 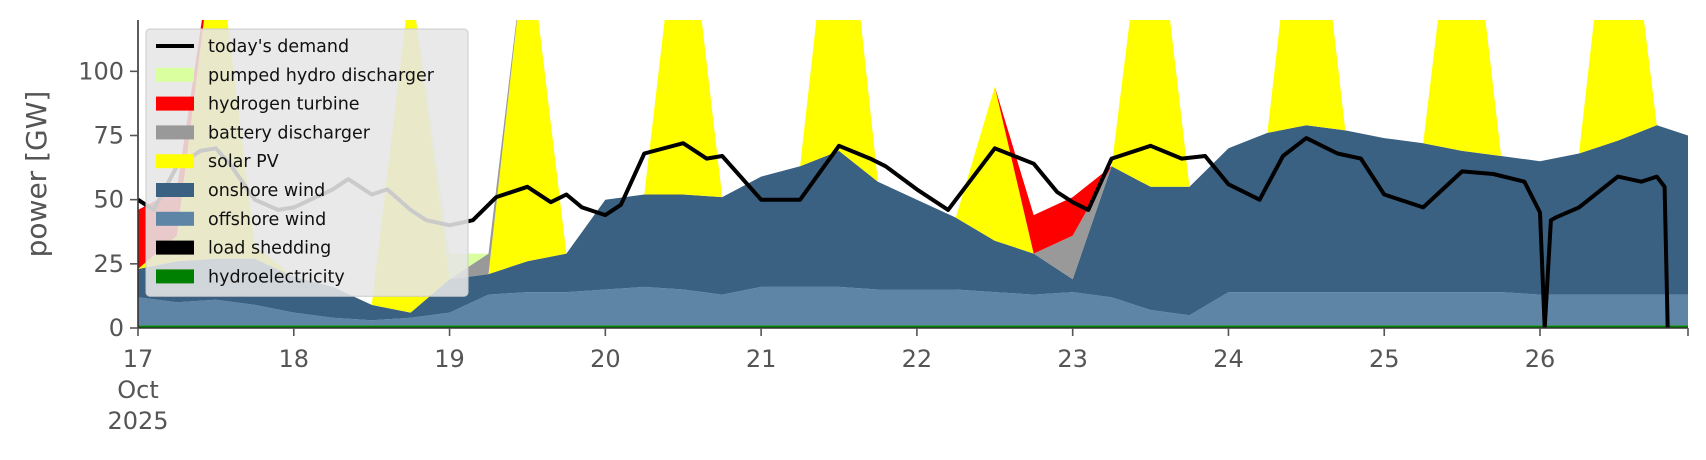 I want to click on y-tick-label: 100, so click(x=101, y=71).